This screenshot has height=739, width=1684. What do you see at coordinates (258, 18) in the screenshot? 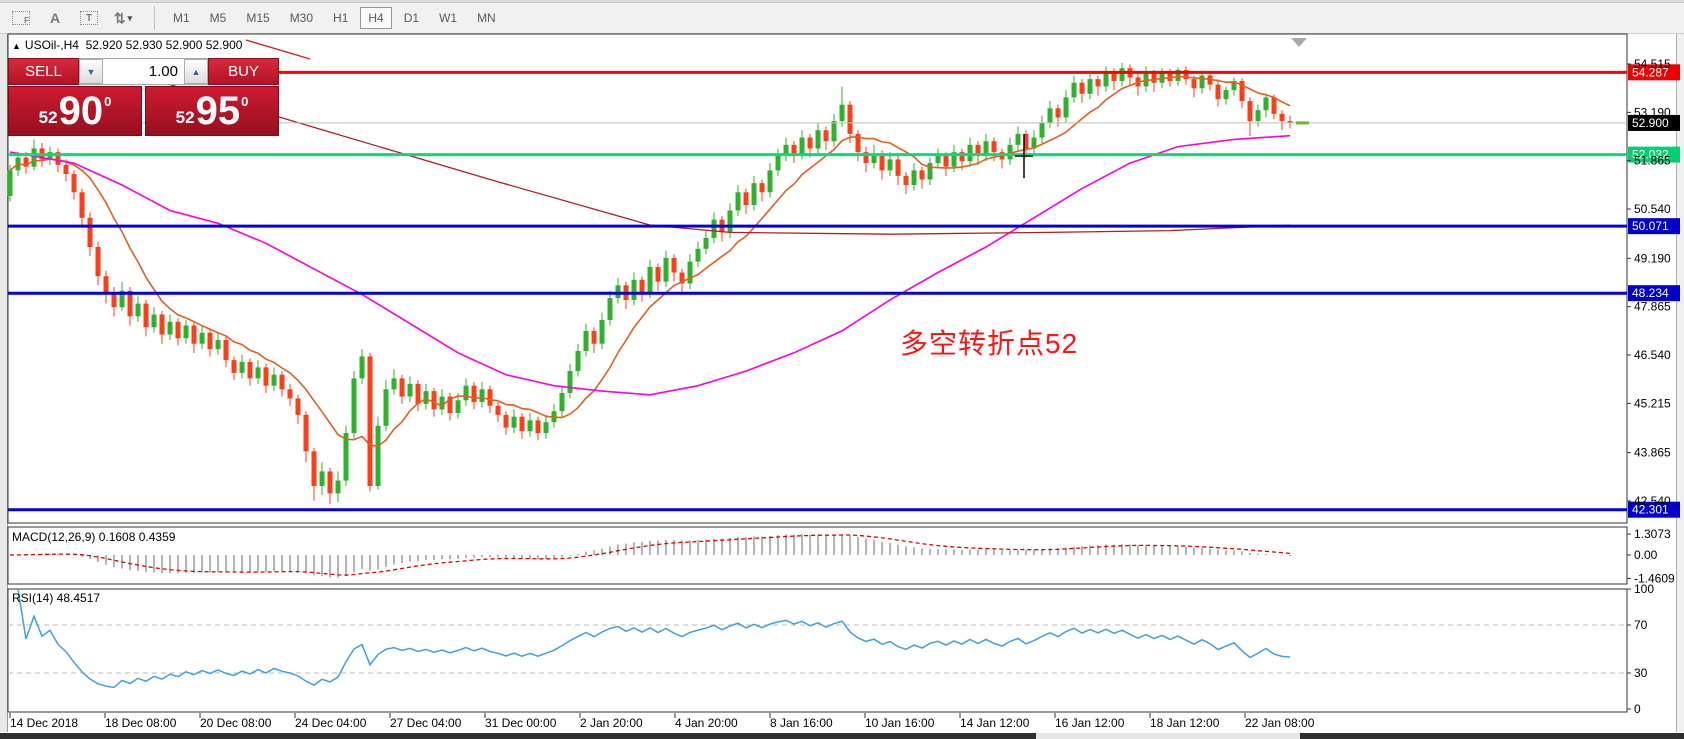
I see `timeframe-button-M15: M15` at bounding box center [258, 18].